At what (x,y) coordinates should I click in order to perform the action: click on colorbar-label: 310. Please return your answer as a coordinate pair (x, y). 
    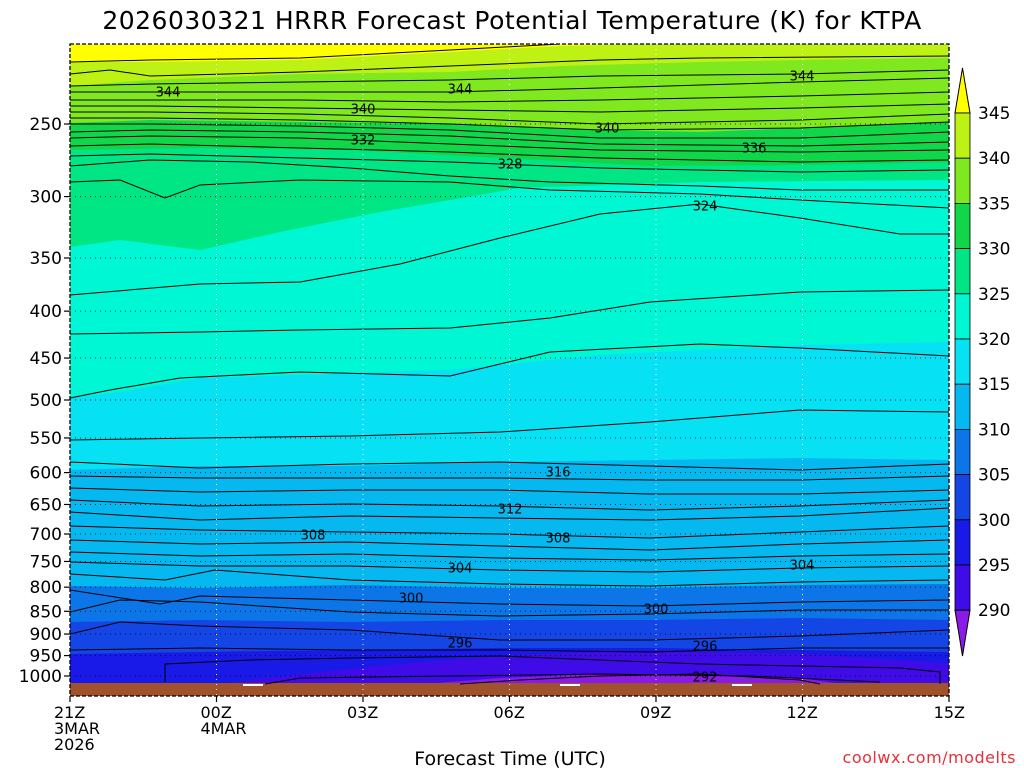
    Looking at the image, I should click on (994, 430).